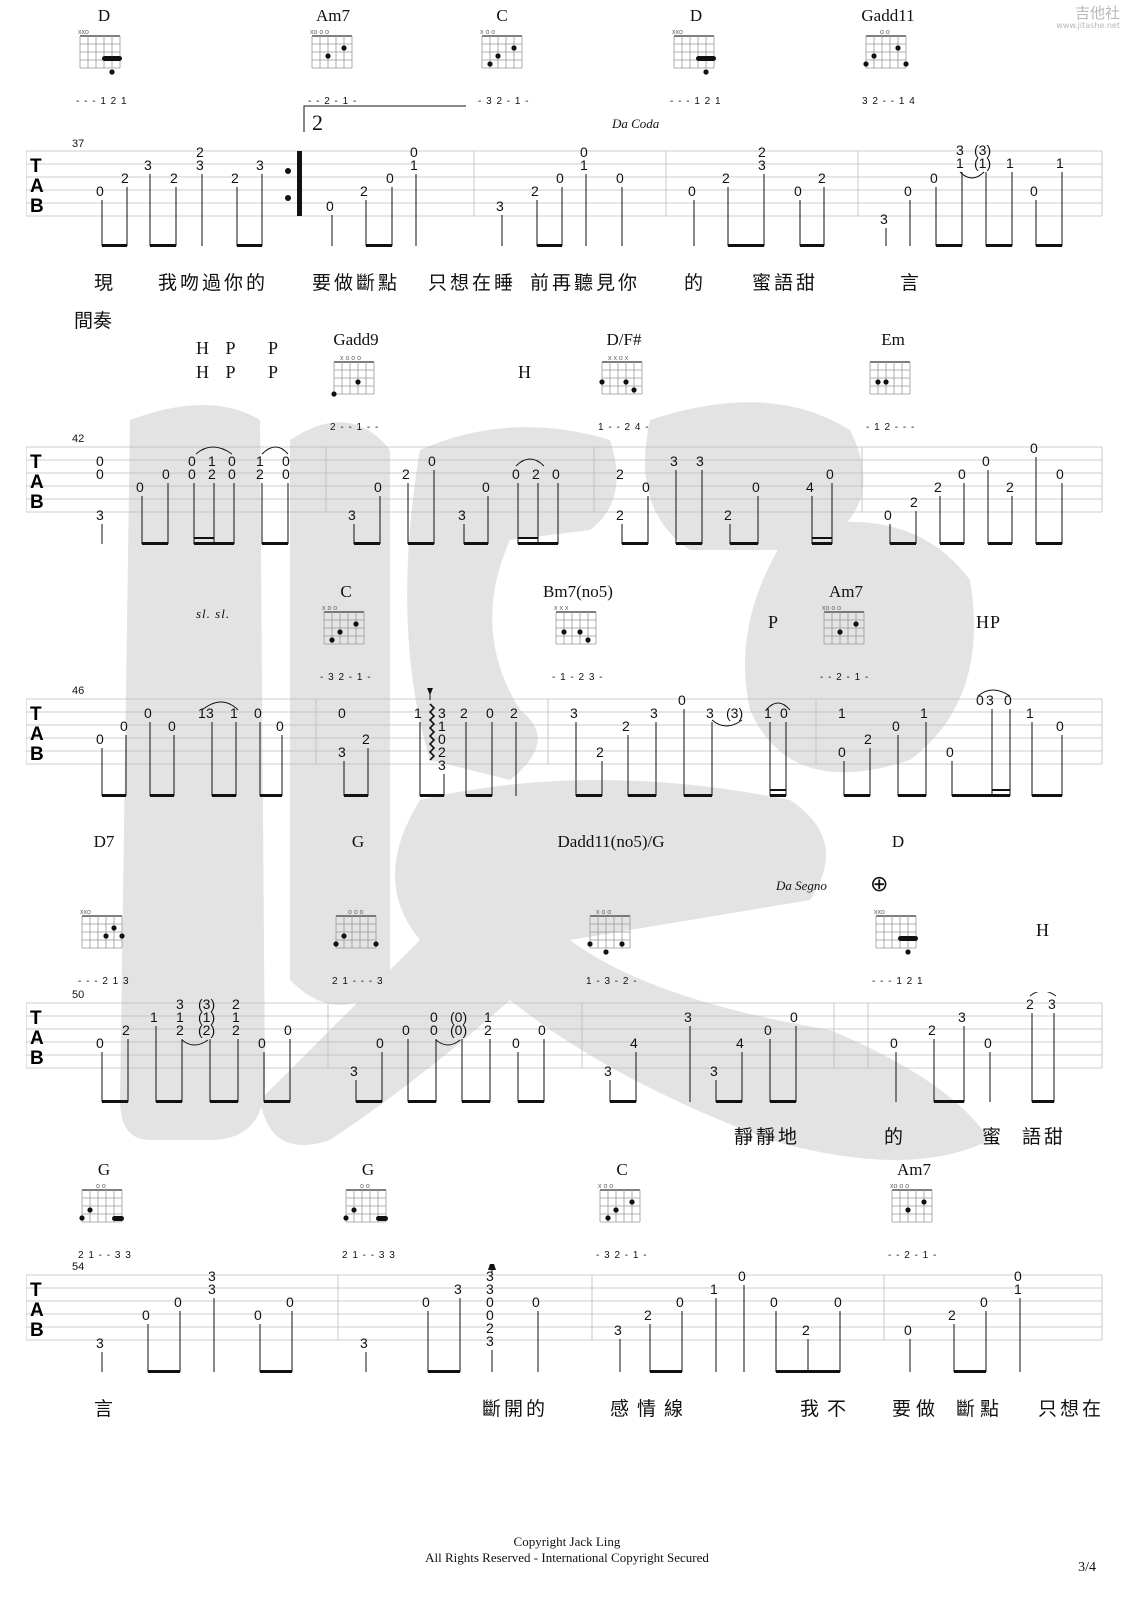 Image resolution: width=1134 pixels, height=1611 pixels. Describe the element at coordinates (1088, 18) in the screenshot. I see `site-logo: 吉他社 www.jitashe.net` at that location.